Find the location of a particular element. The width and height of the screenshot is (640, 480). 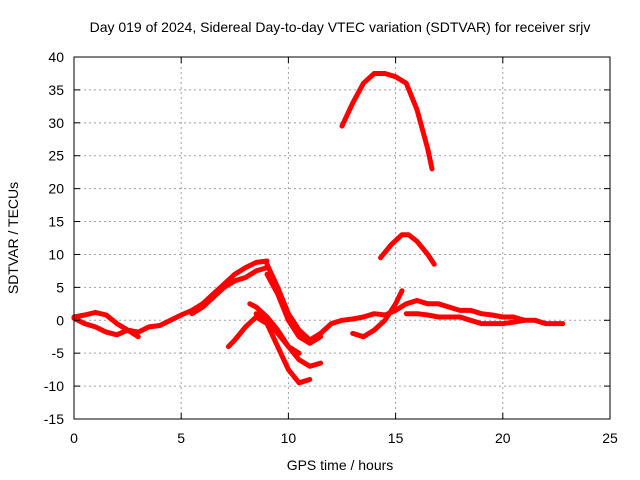

y-tick-label: 15 is located at coordinates (56, 222).